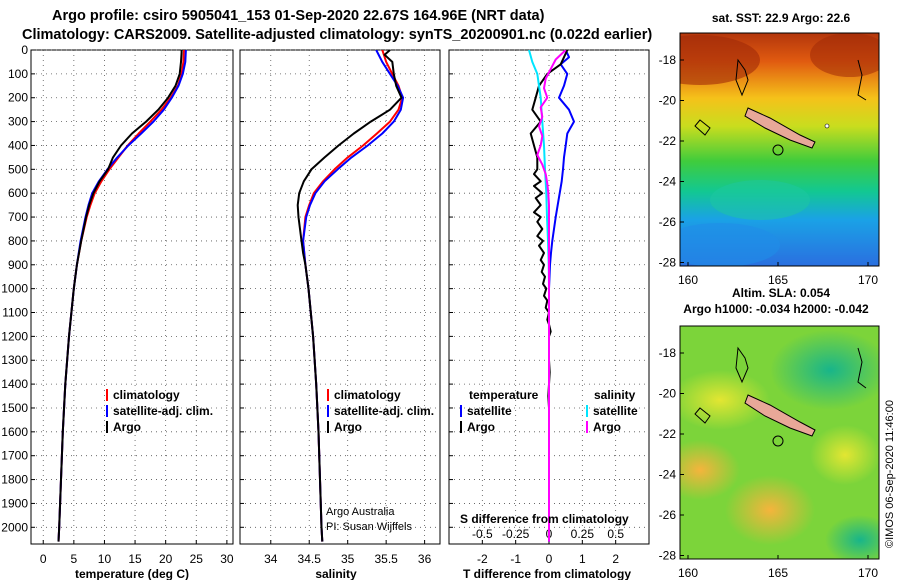 The width and height of the screenshot is (900, 580). Describe the element at coordinates (18, 193) in the screenshot. I see `y-tick-label: 600` at that location.